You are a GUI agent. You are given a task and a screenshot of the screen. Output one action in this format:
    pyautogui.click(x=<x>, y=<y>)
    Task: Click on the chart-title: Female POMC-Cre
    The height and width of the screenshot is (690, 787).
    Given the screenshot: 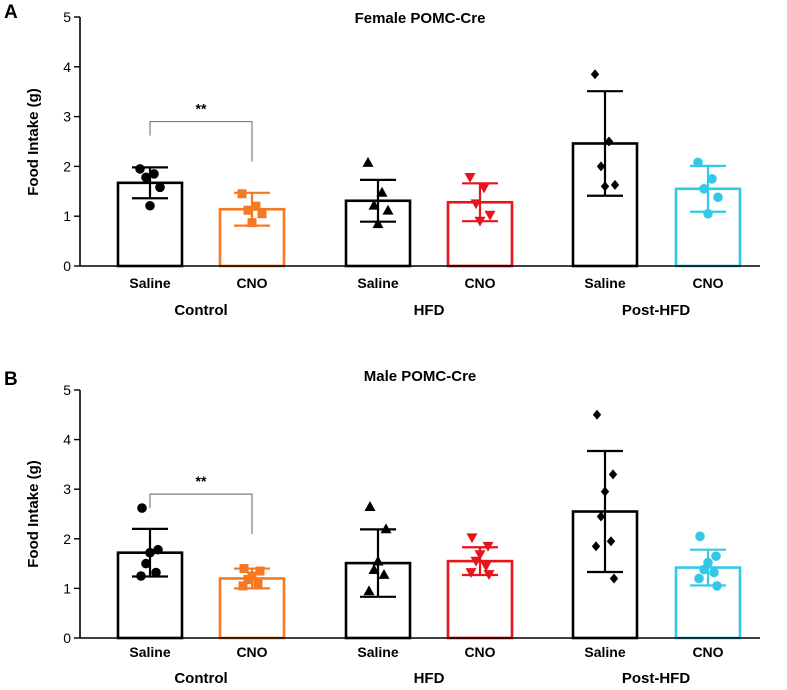 What is the action you would take?
    pyautogui.click(x=420, y=18)
    